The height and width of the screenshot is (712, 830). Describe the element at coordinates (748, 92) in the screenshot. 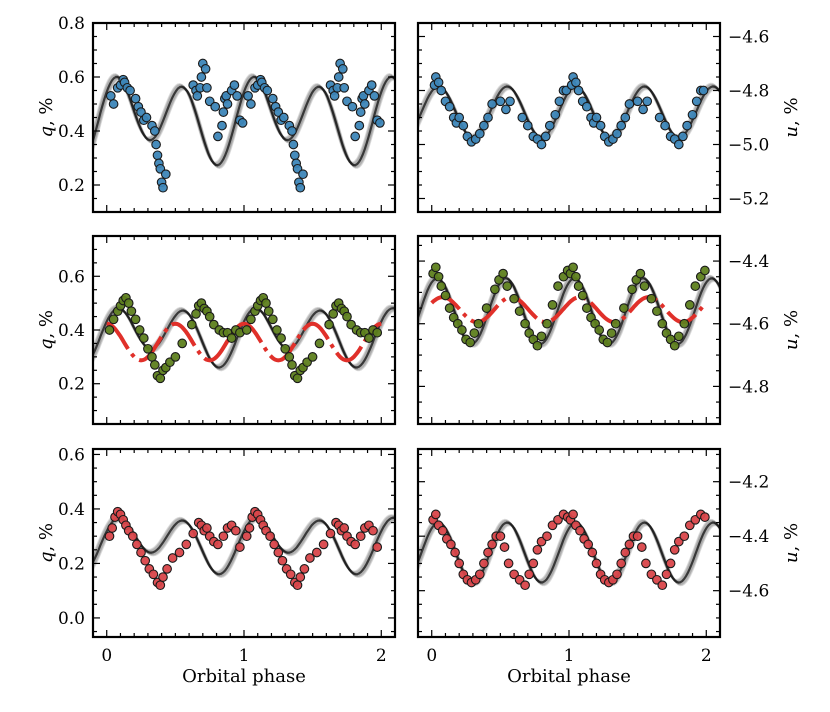

I see `y-tick-label: −4.8` at that location.